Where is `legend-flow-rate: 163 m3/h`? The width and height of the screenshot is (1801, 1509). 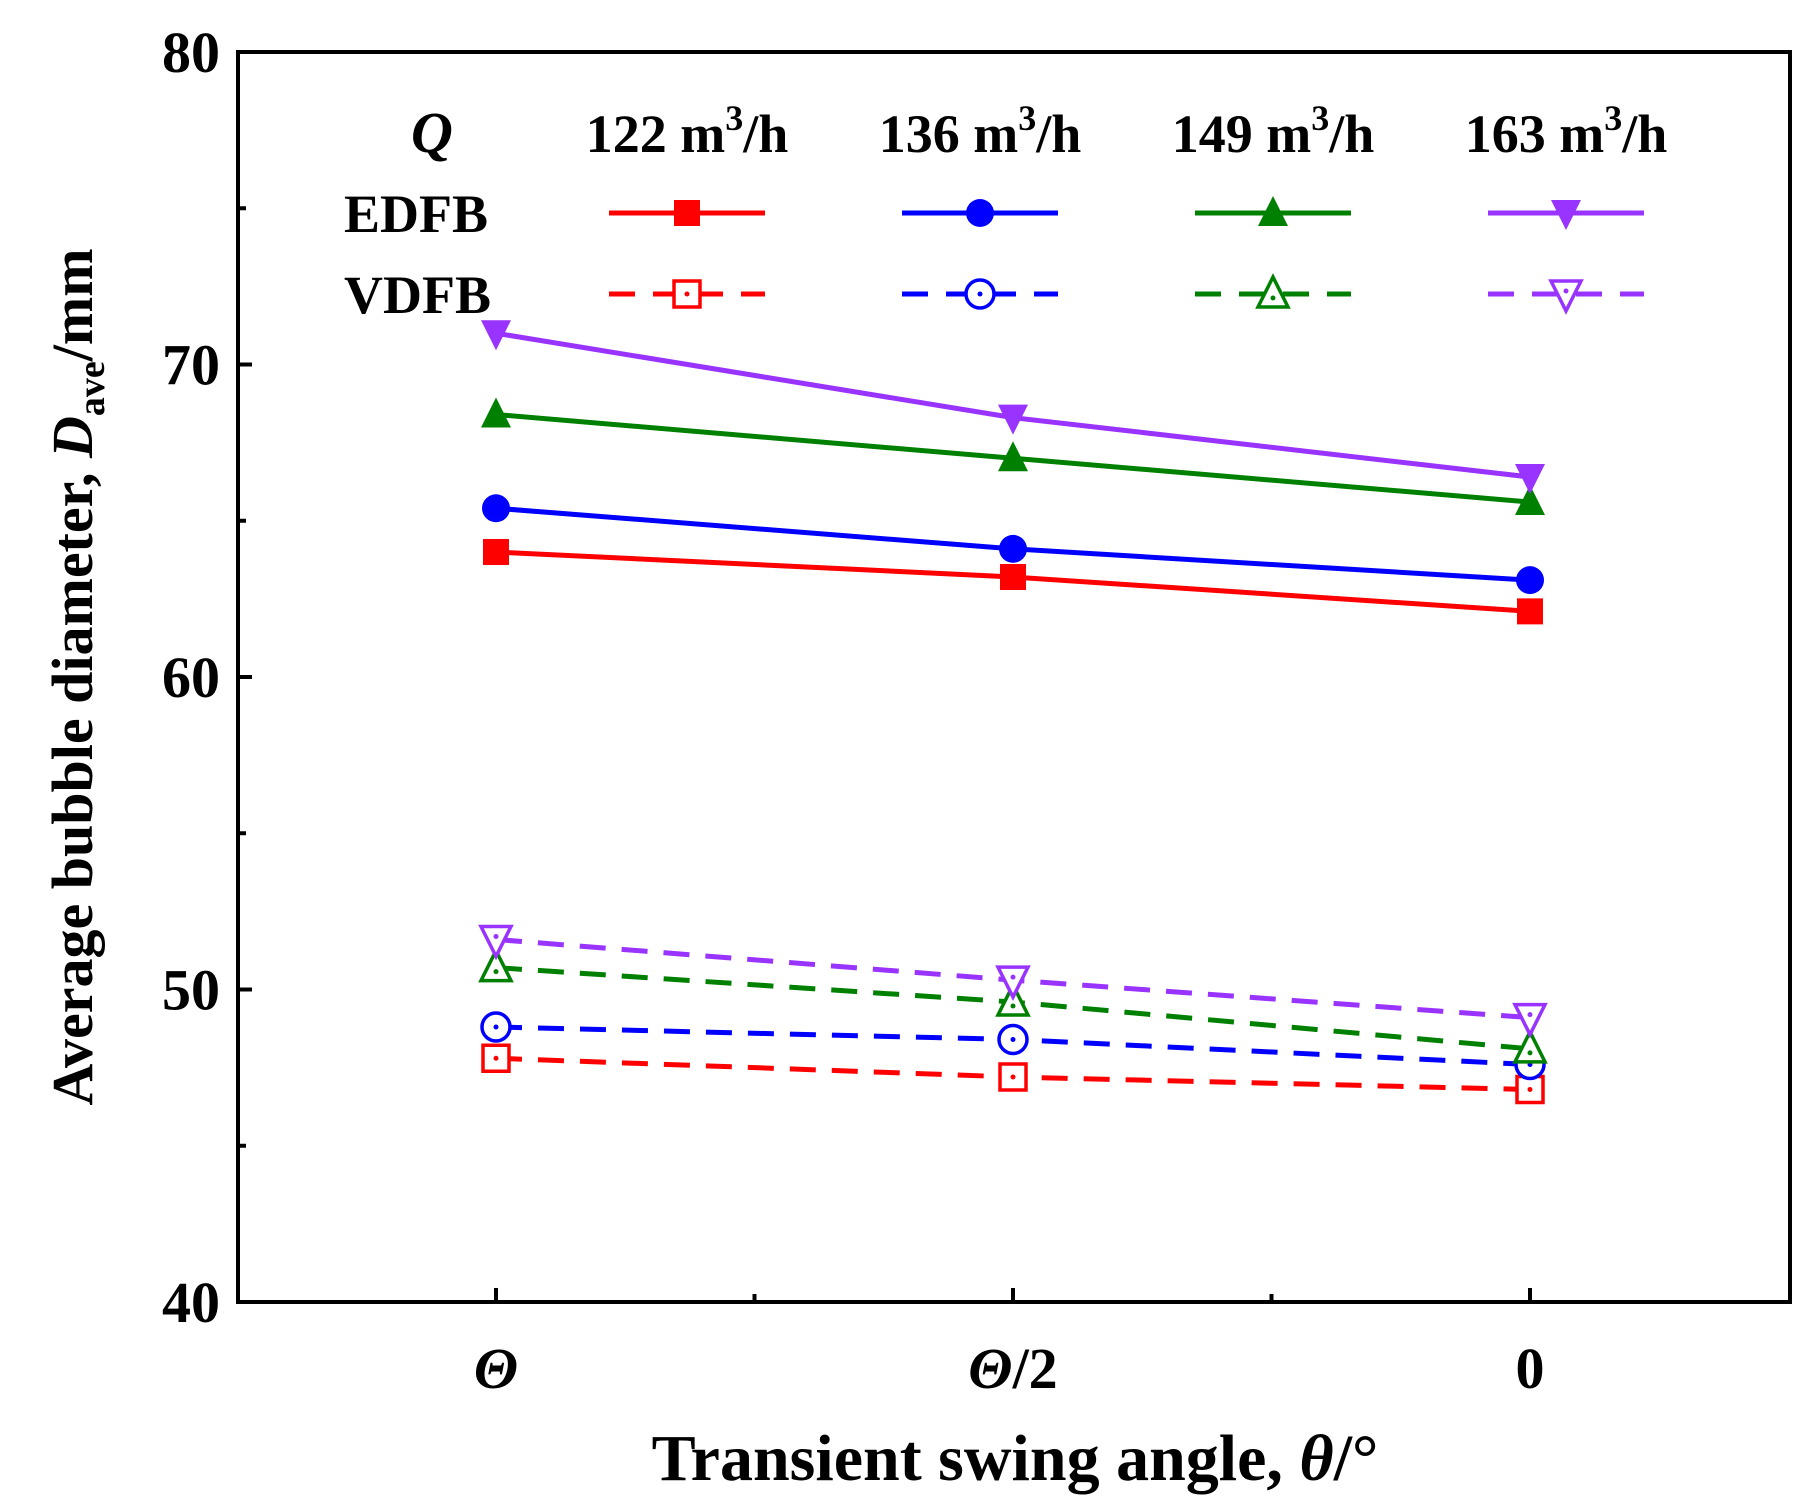 legend-flow-rate: 163 m3/h is located at coordinates (1566, 131).